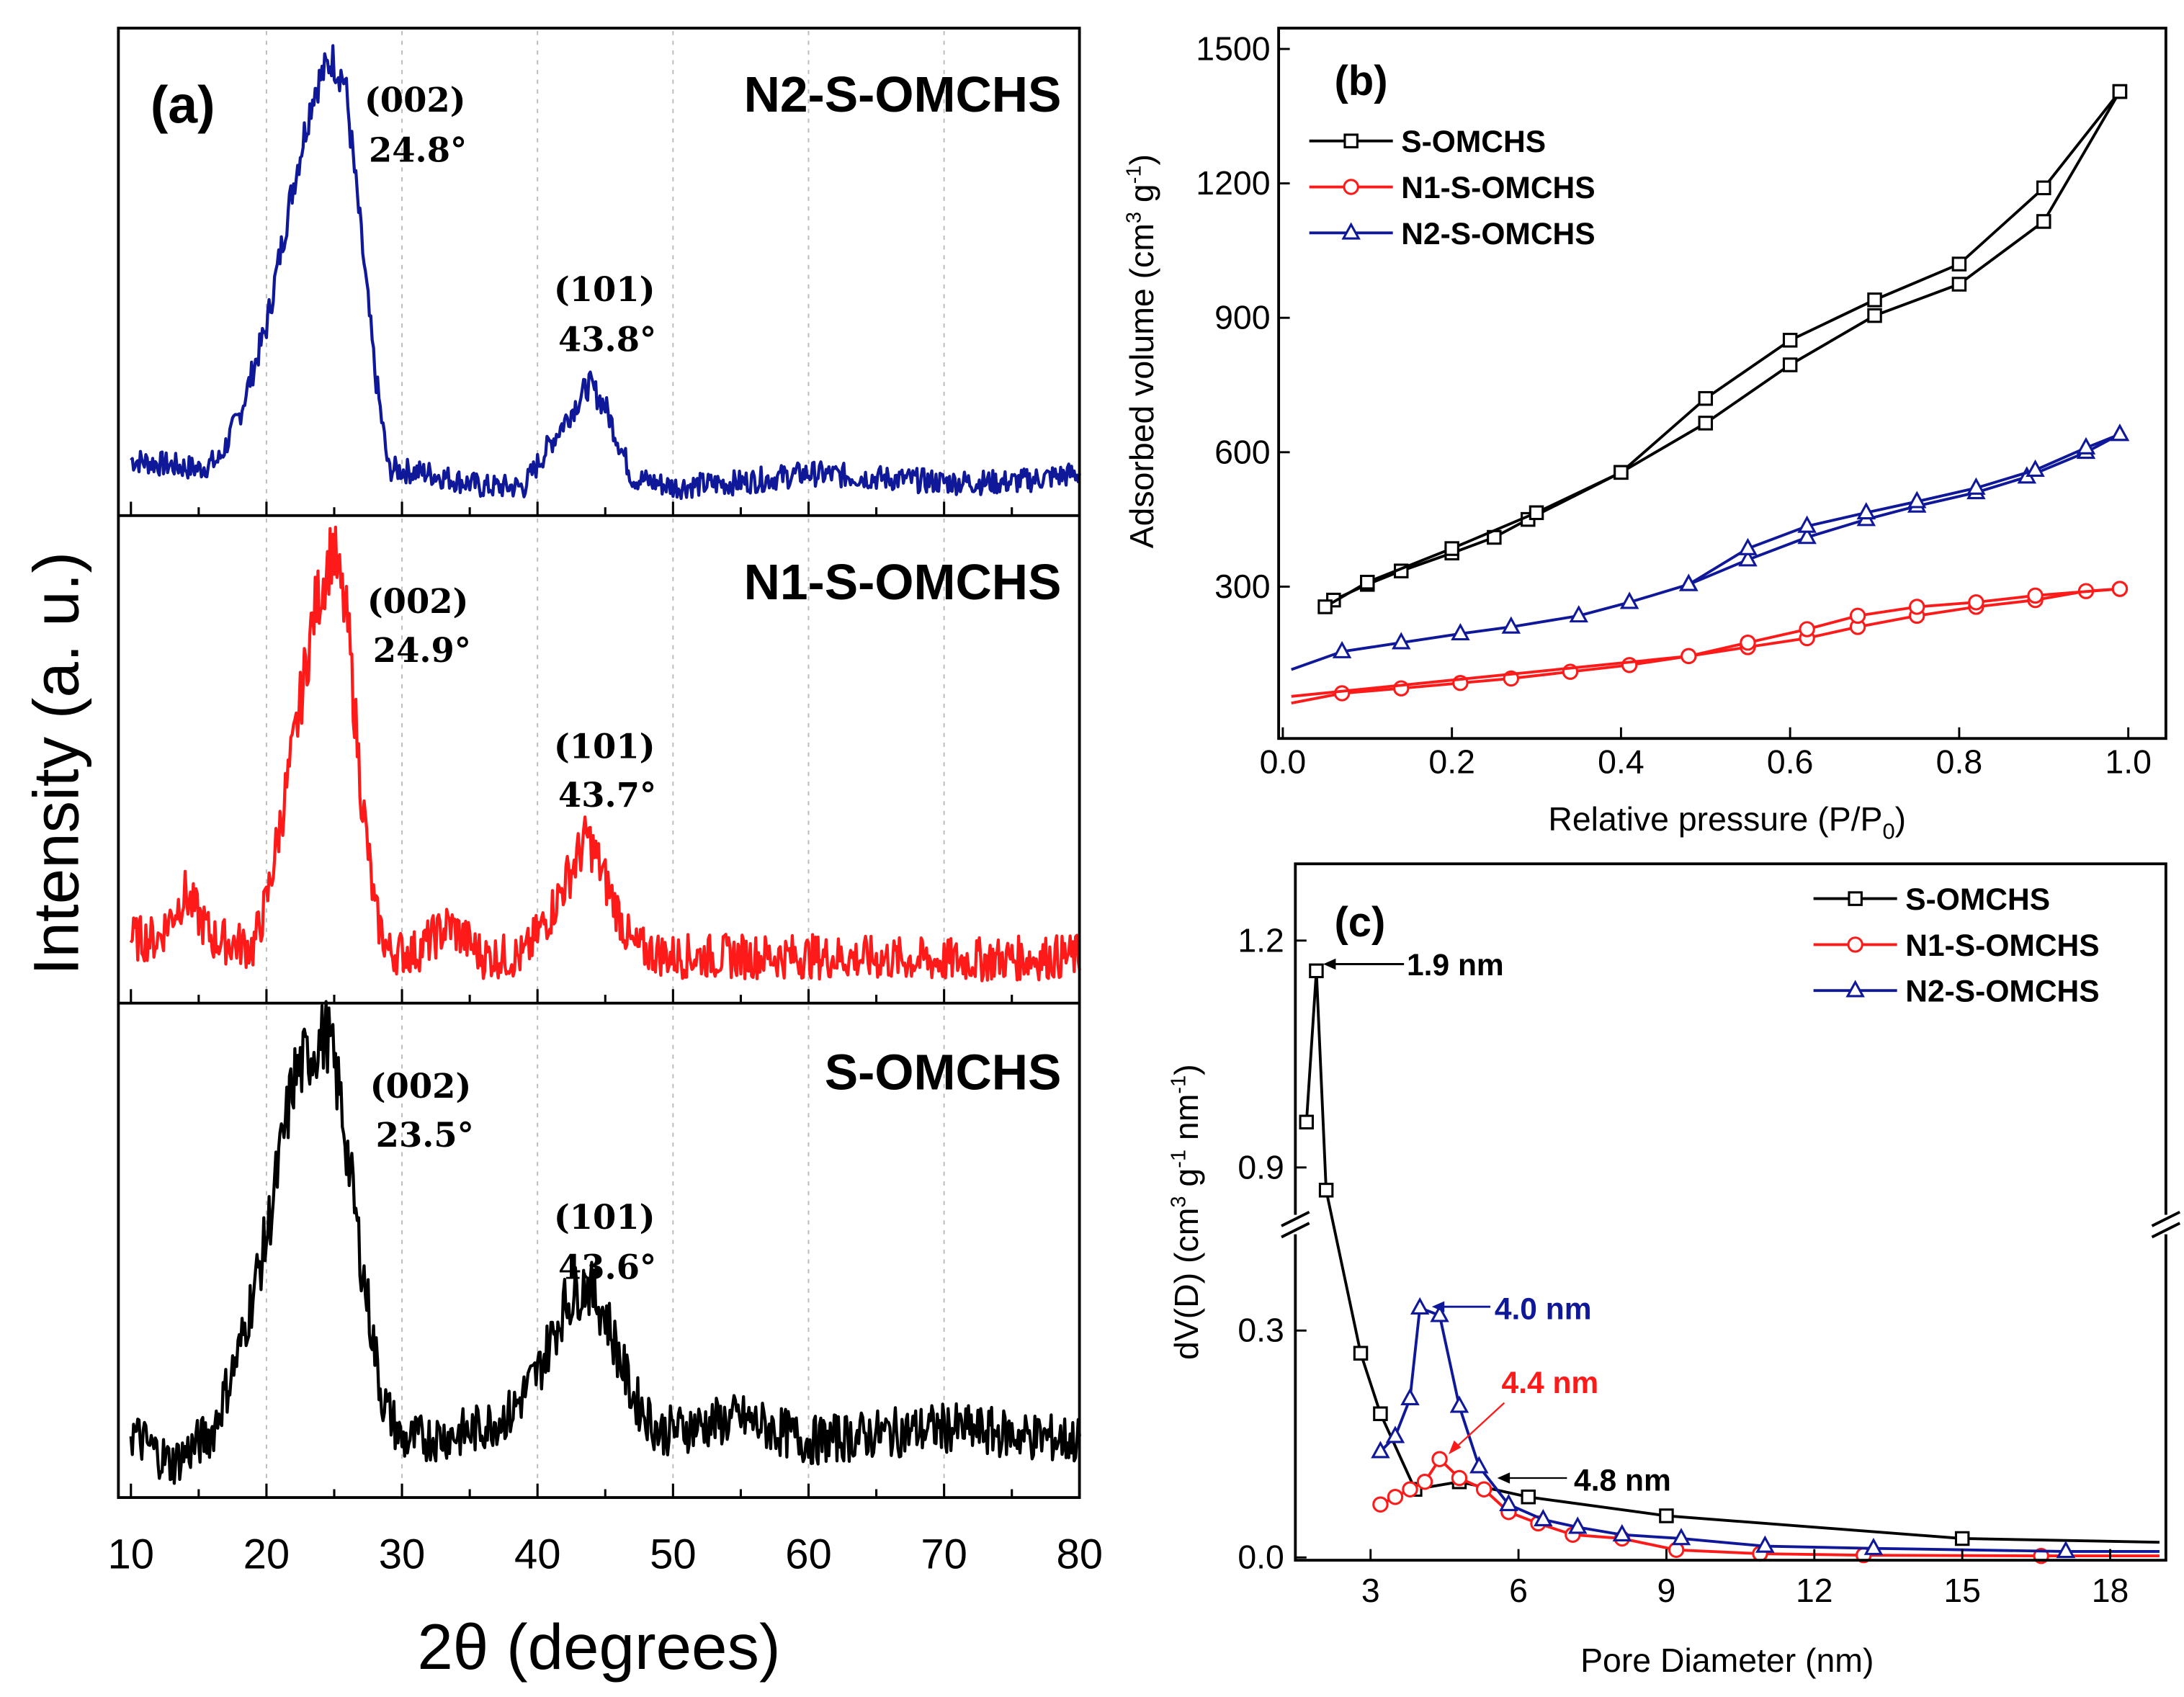 This screenshot has width=2184, height=1697. What do you see at coordinates (1727, 1660) in the screenshot?
I see `panel-c-x-axis-label: Pore Diameter (nm)` at bounding box center [1727, 1660].